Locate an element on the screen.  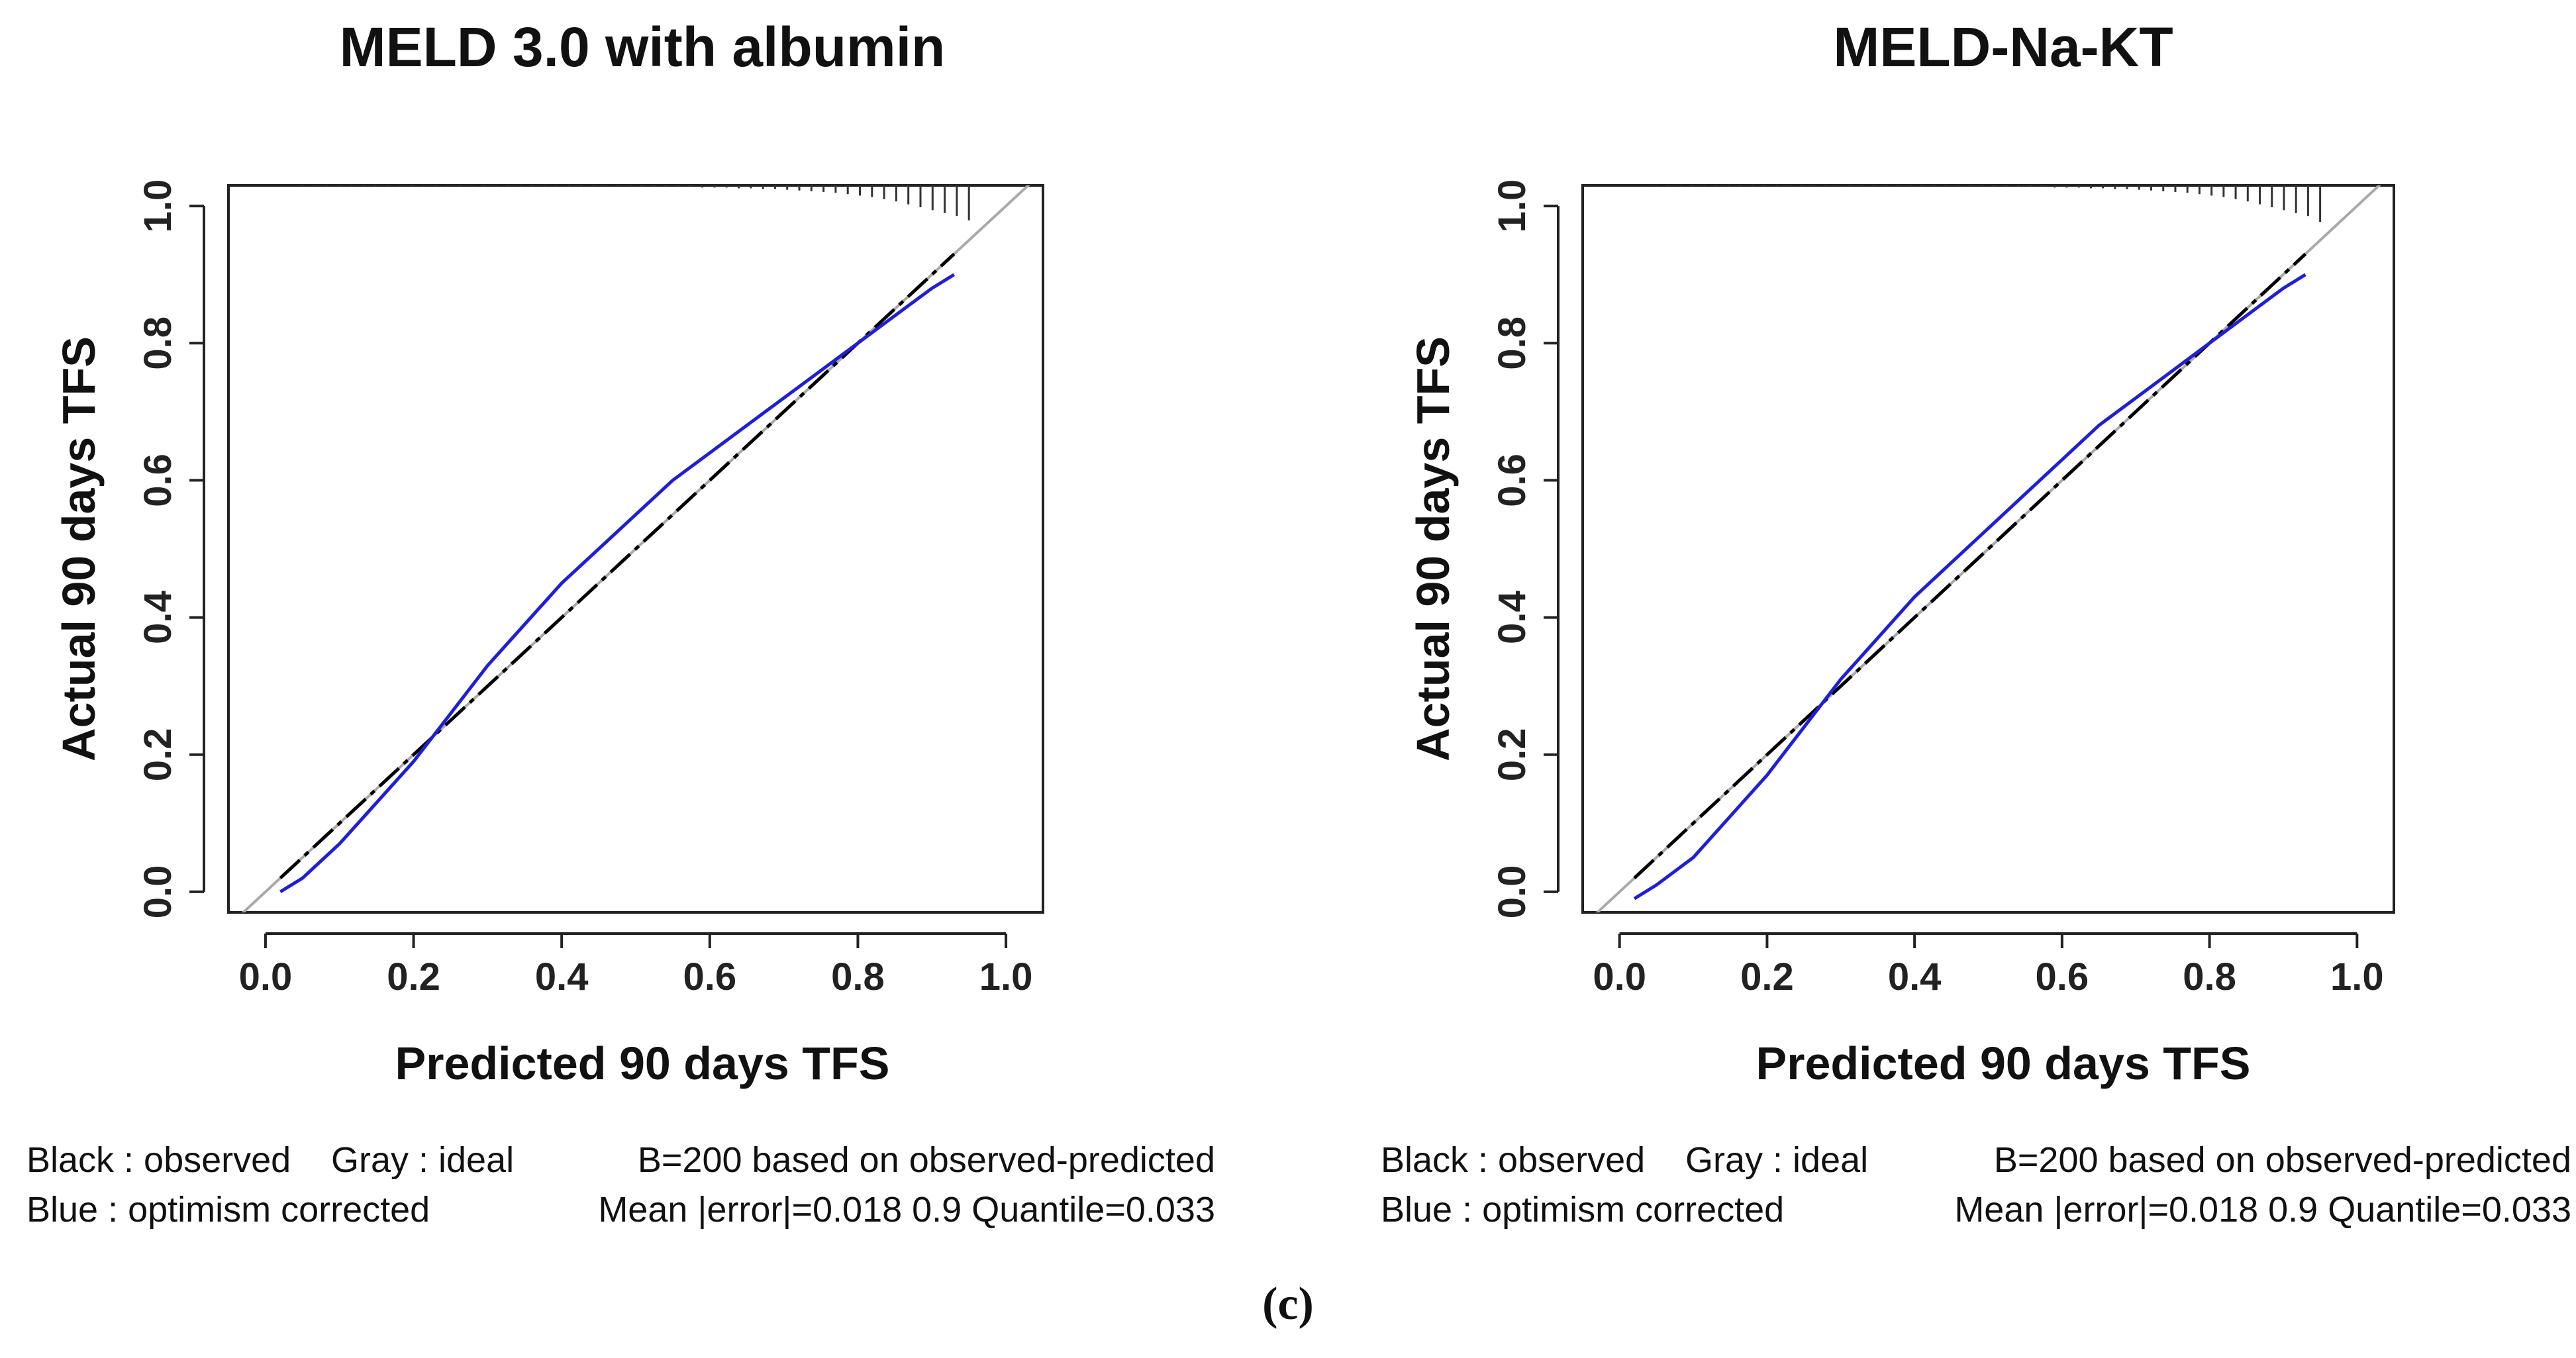
chart-title: MELD-Na-KT is located at coordinates (2003, 47).